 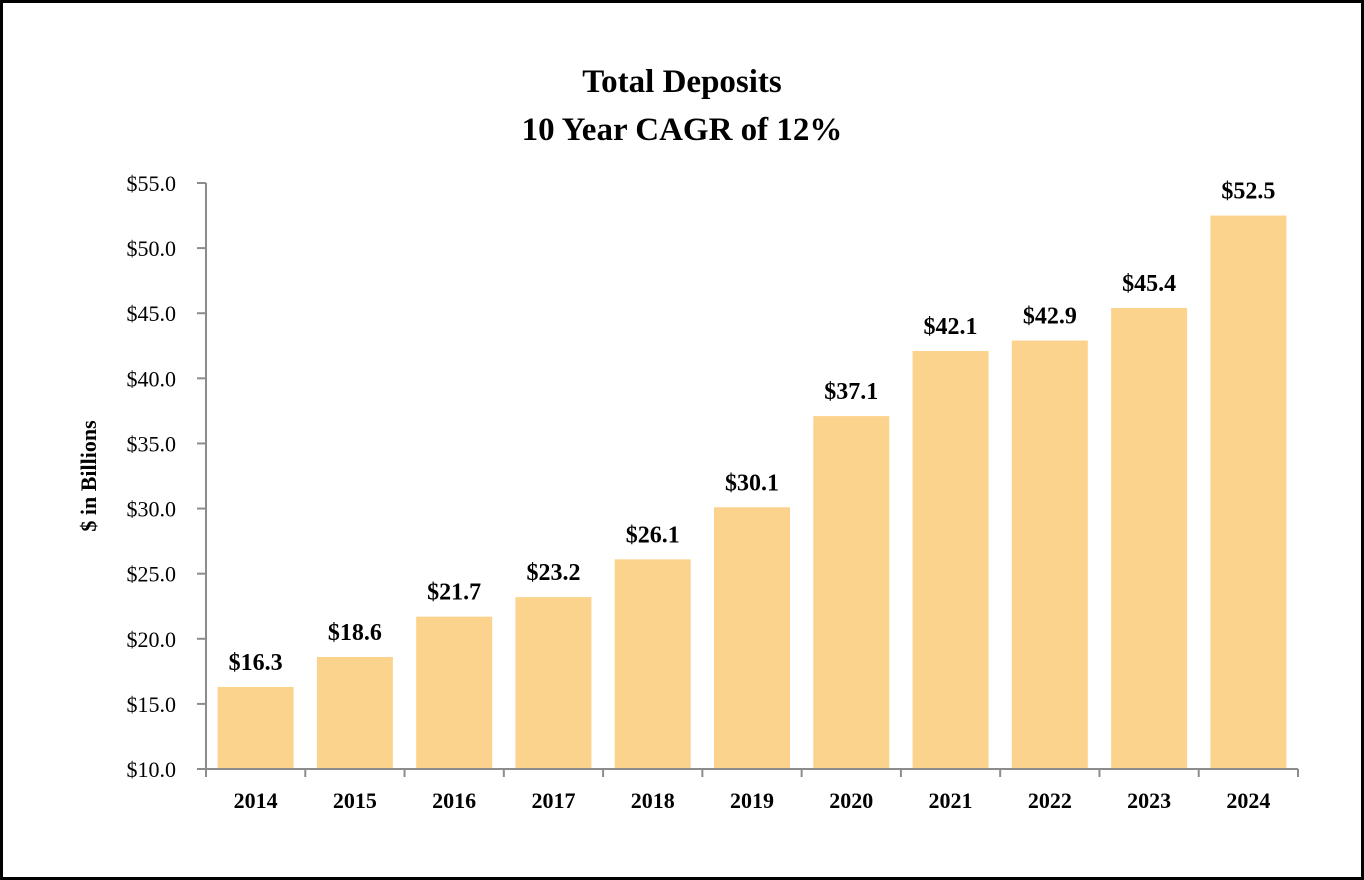 I want to click on x-tick-label-2018: 2018, so click(x=653, y=800).